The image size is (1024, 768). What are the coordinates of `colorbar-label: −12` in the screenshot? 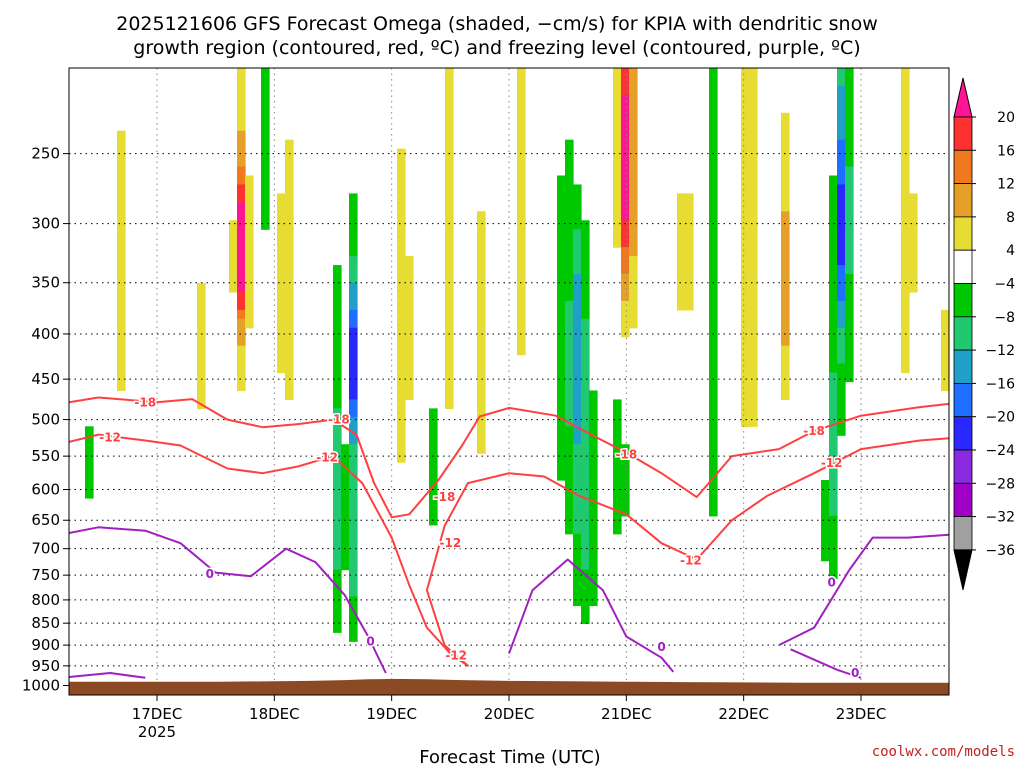 It's located at (1000, 351).